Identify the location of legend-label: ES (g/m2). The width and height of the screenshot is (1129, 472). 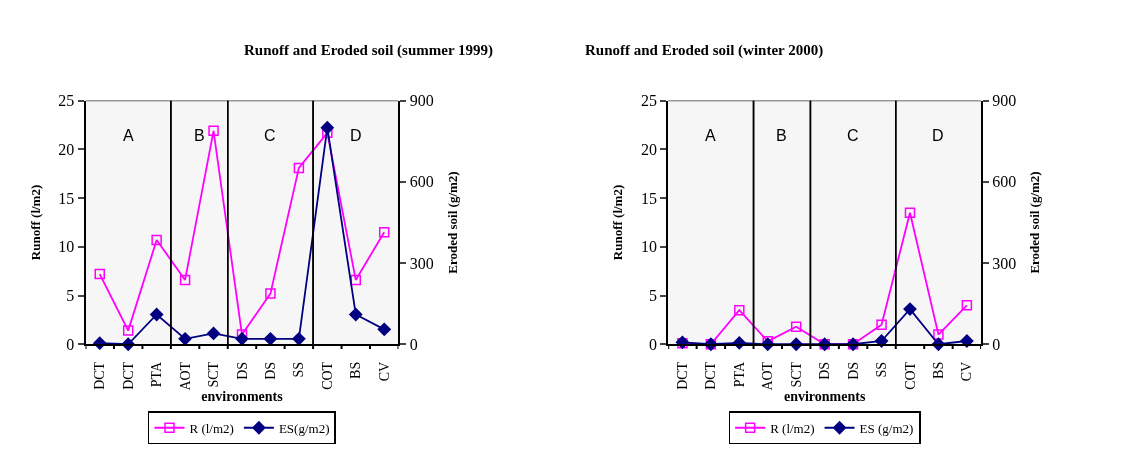
(886, 428).